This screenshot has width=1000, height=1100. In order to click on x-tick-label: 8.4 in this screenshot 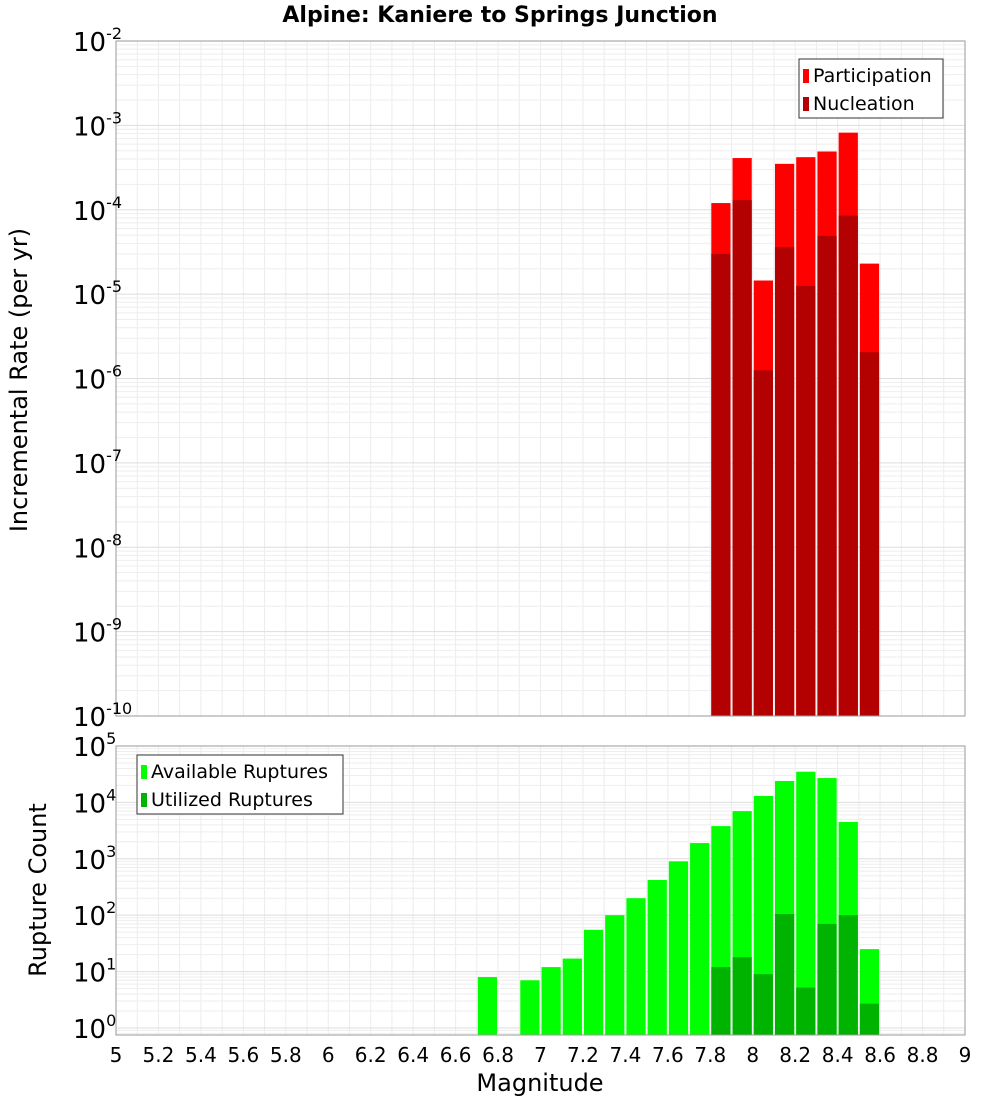, I will do `click(838, 1055)`.